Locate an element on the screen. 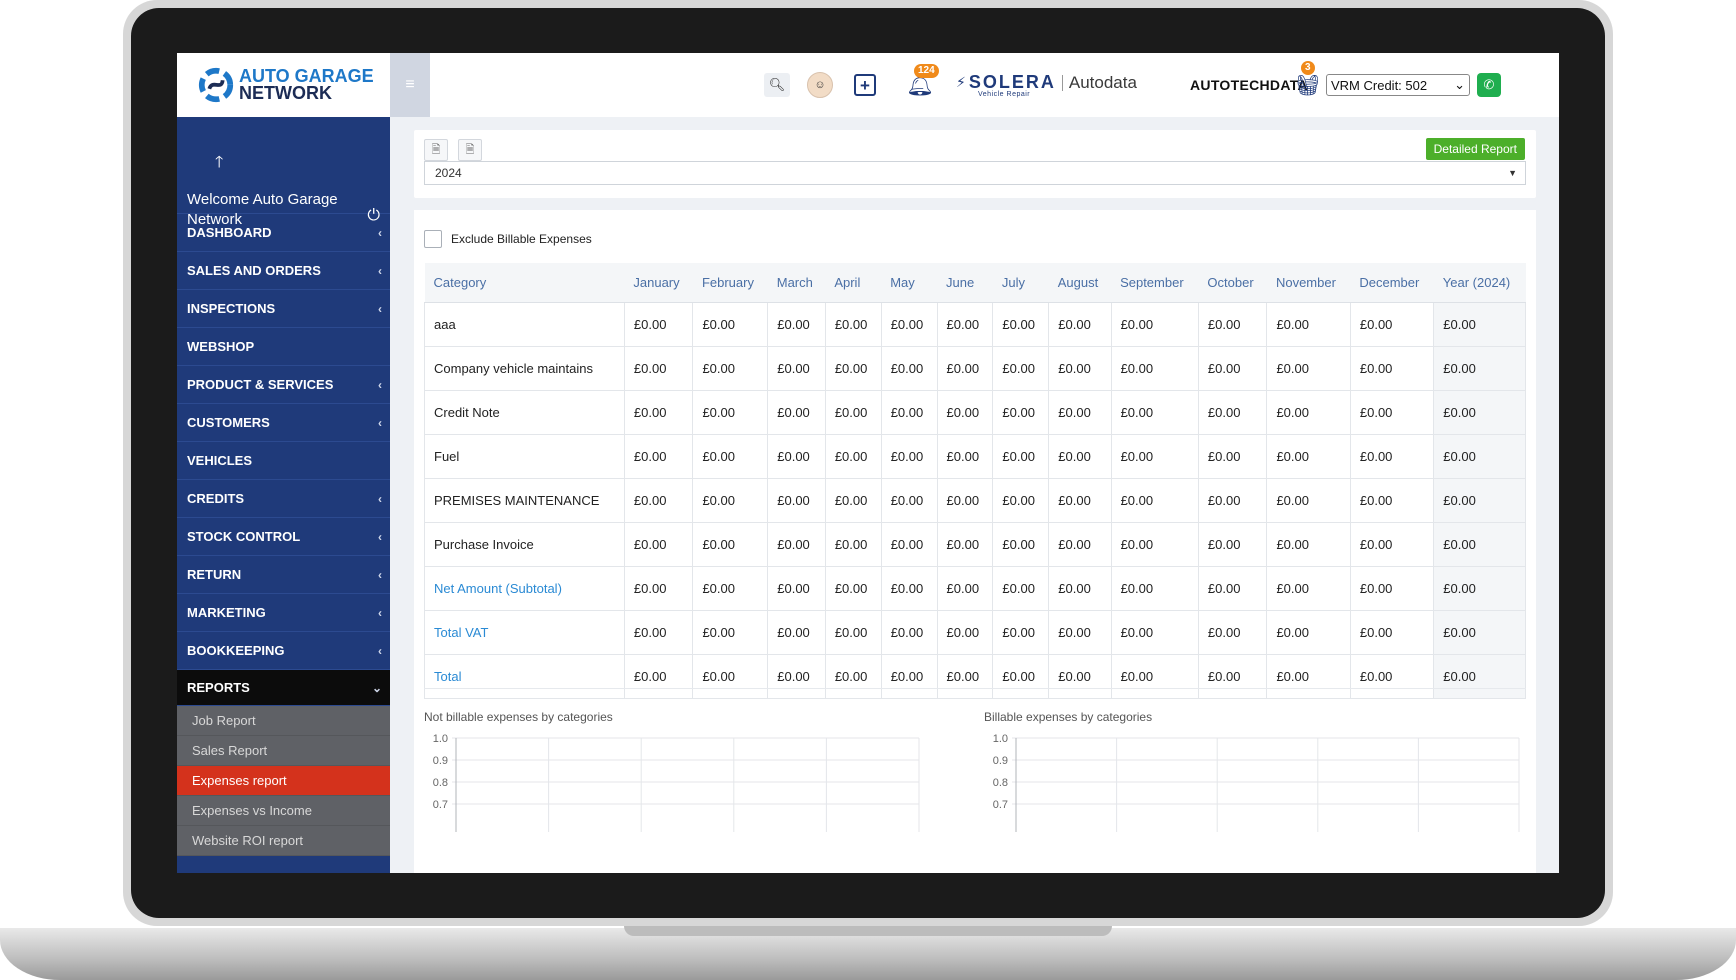 This screenshot has height=980, width=1736. brand-logo: AUTO GARAGE NETWORK is located at coordinates (283, 85).